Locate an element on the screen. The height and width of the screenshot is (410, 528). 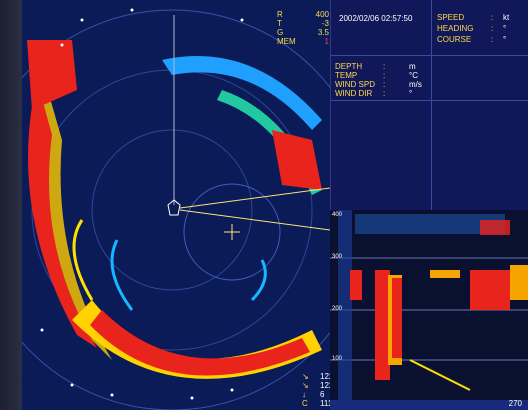
datetime-readout: 2002/02/06 02:57:50 is located at coordinates (376, 18).